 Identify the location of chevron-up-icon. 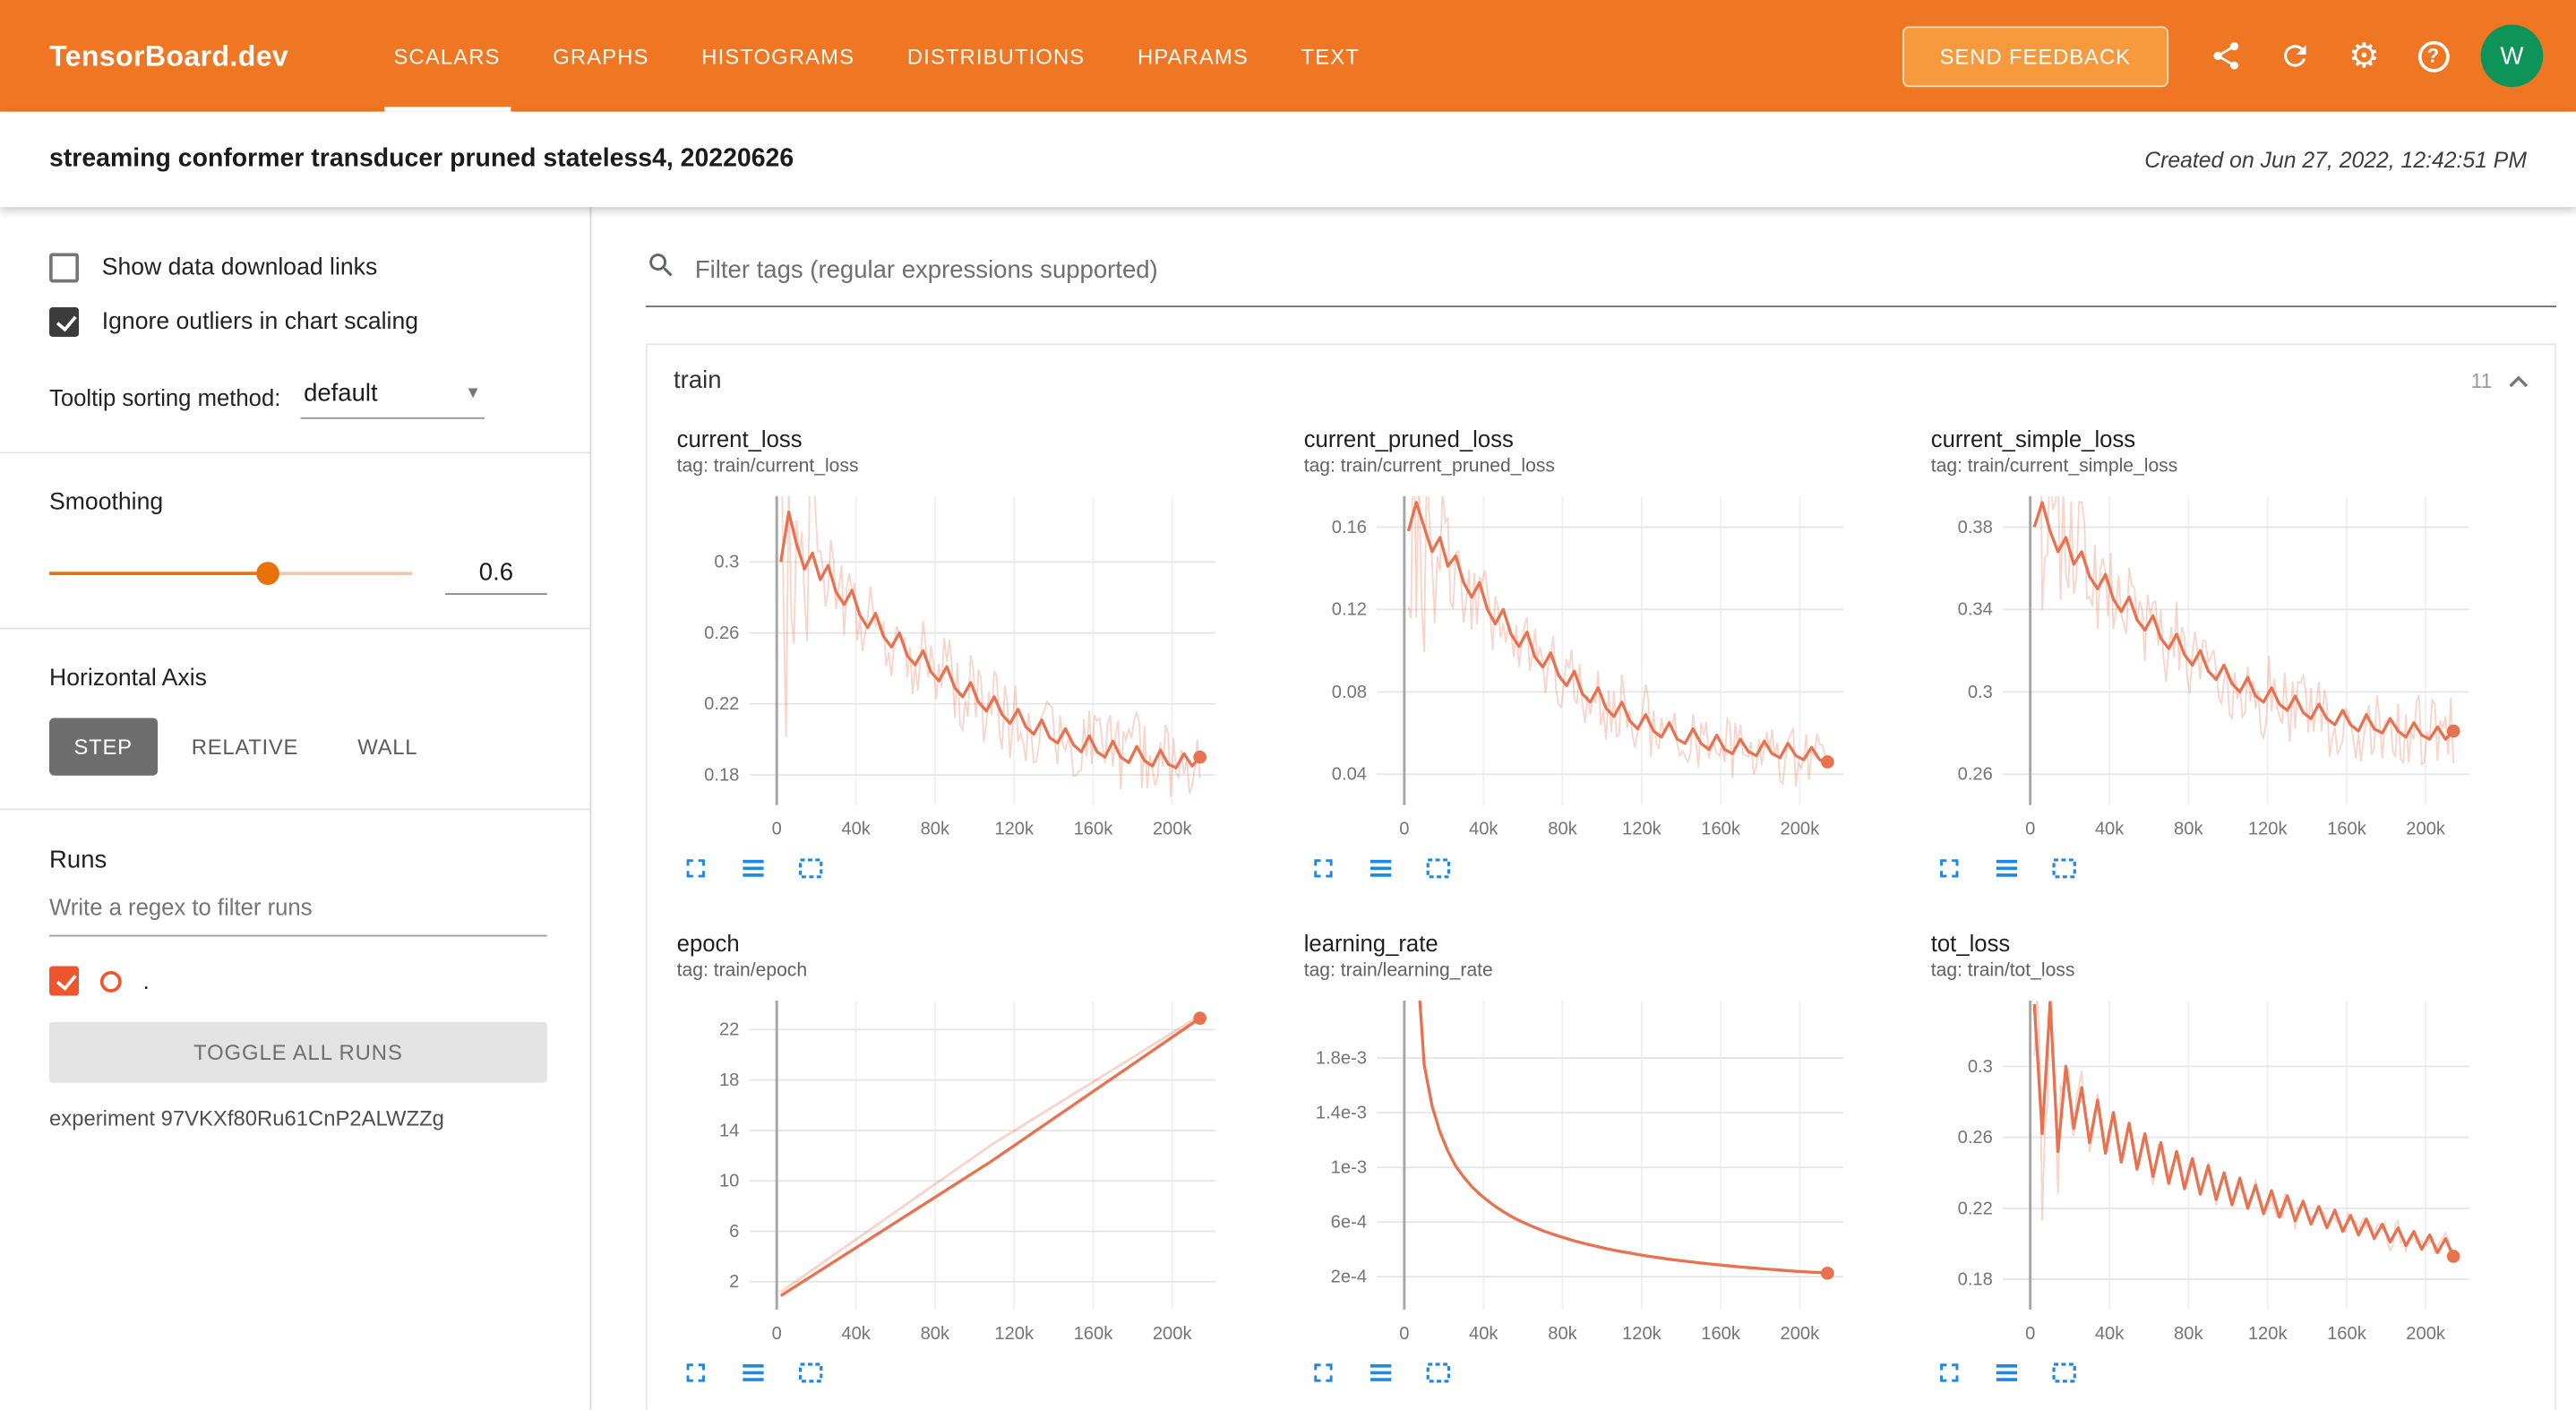
(2519, 380).